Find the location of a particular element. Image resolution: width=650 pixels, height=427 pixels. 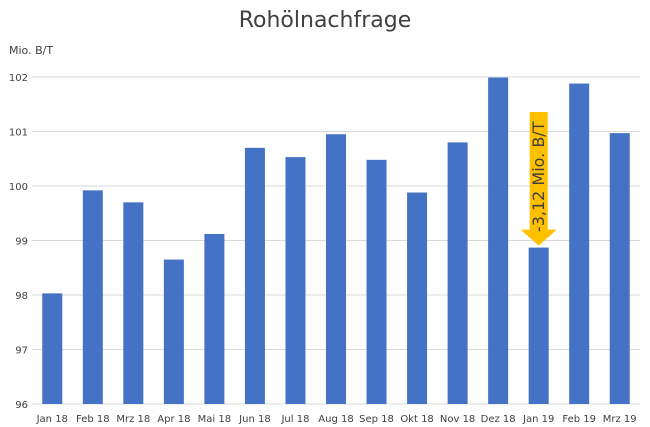

x-tick-label: Sep 18 is located at coordinates (376, 419).